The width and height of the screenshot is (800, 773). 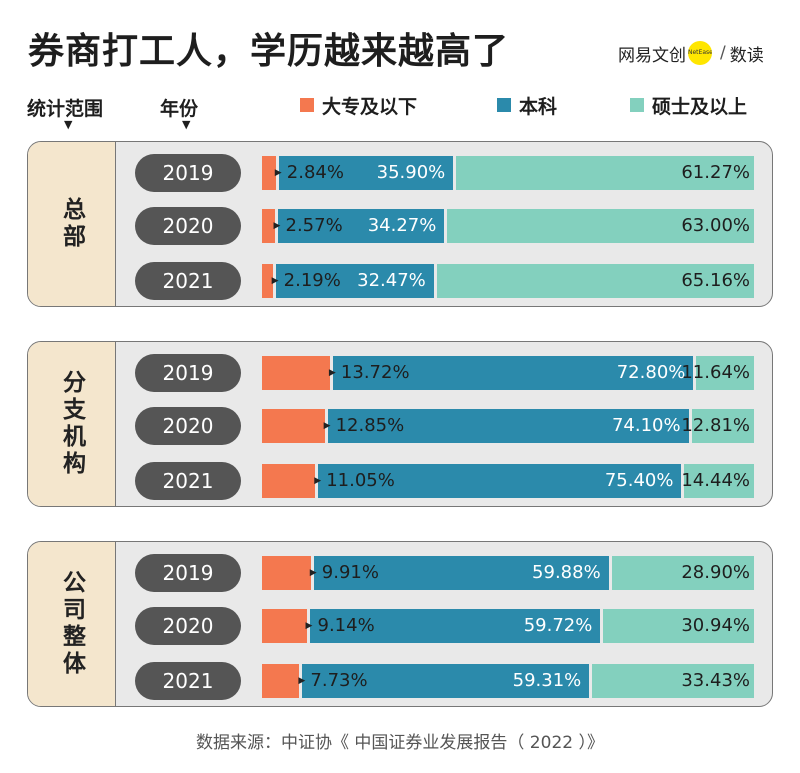 I want to click on data-label-bachelor: 35.90%, so click(x=411, y=172).